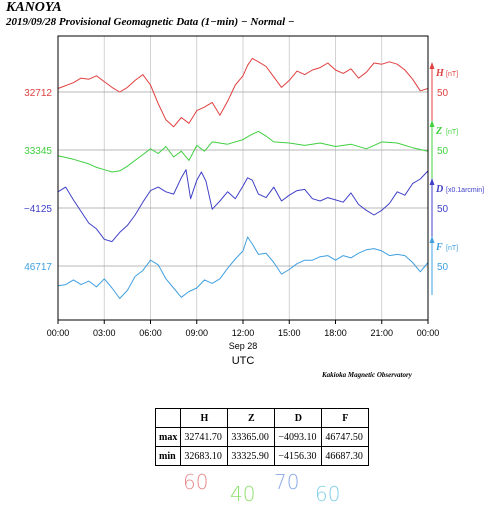  I want to click on handwritten-note-h: 60, so click(196, 482).